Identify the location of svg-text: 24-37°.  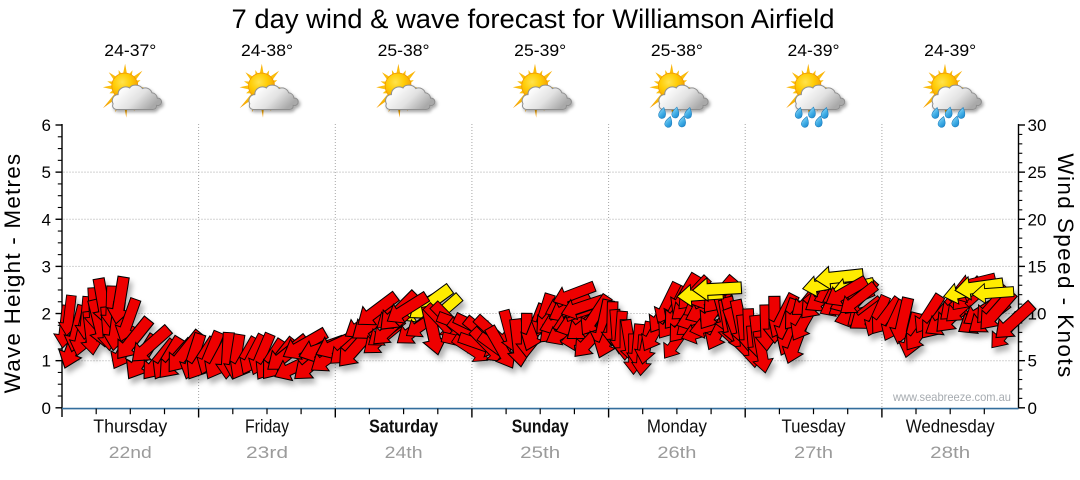
(130, 50).